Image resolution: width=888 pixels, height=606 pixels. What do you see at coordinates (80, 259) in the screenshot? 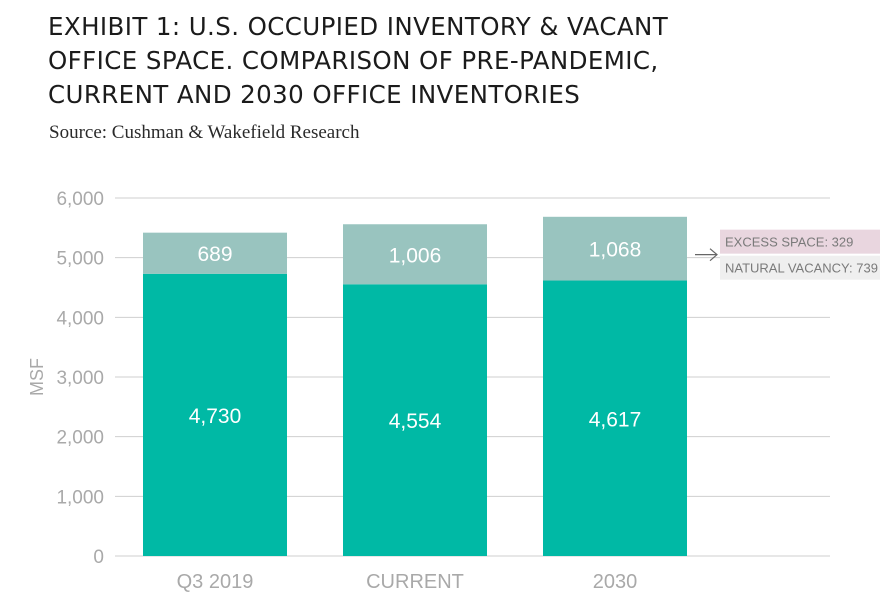
I see `y-tick-label: 5,000` at bounding box center [80, 259].